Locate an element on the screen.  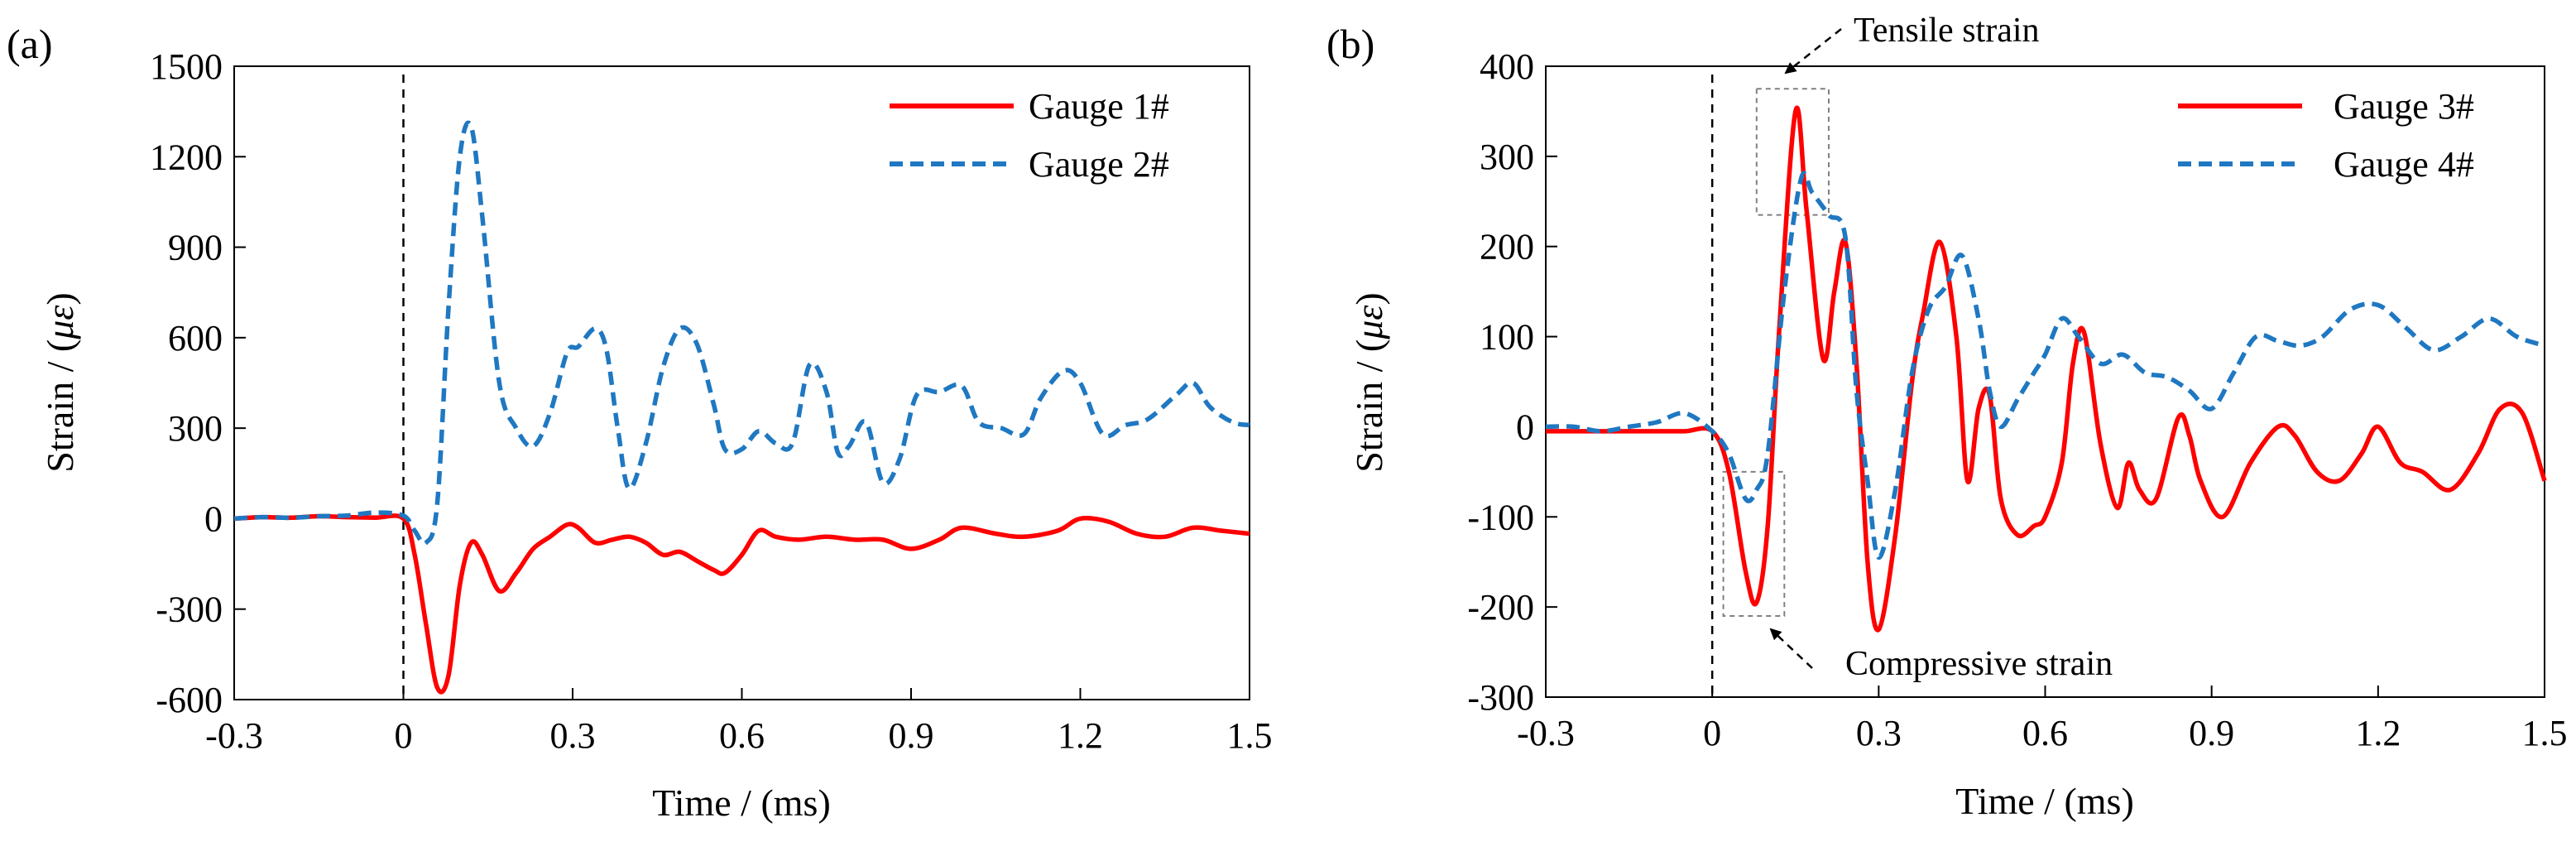
panel-a-x-axis-title: Time / (ms) is located at coordinates (742, 803).